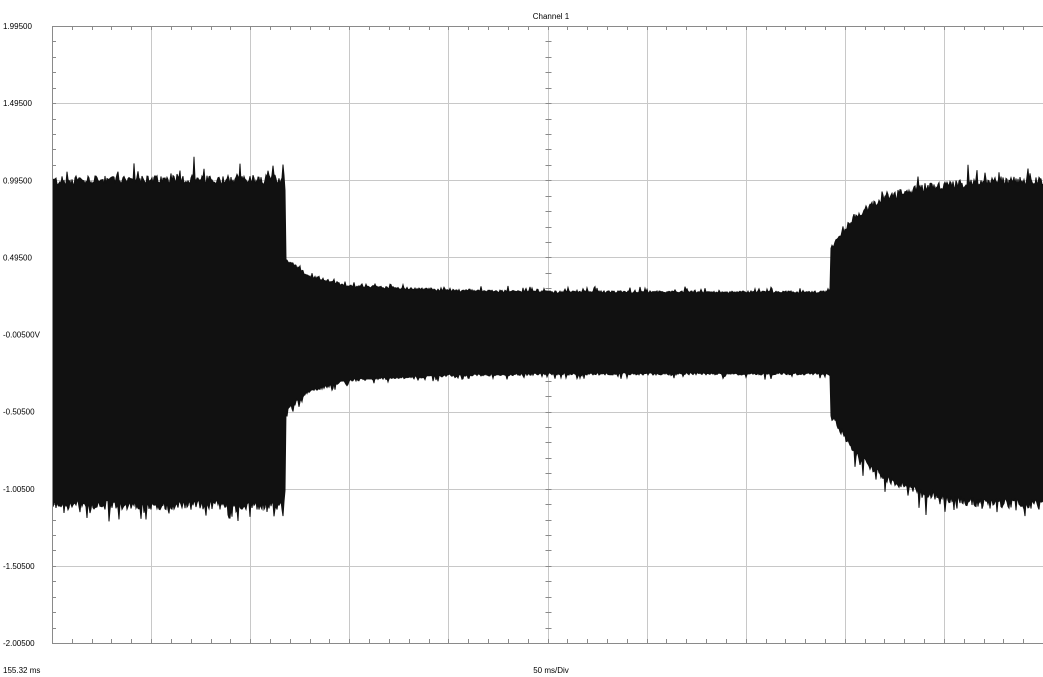 The height and width of the screenshot is (677, 1043). What do you see at coordinates (19, 412) in the screenshot?
I see `y-tick-label: -0.50500` at bounding box center [19, 412].